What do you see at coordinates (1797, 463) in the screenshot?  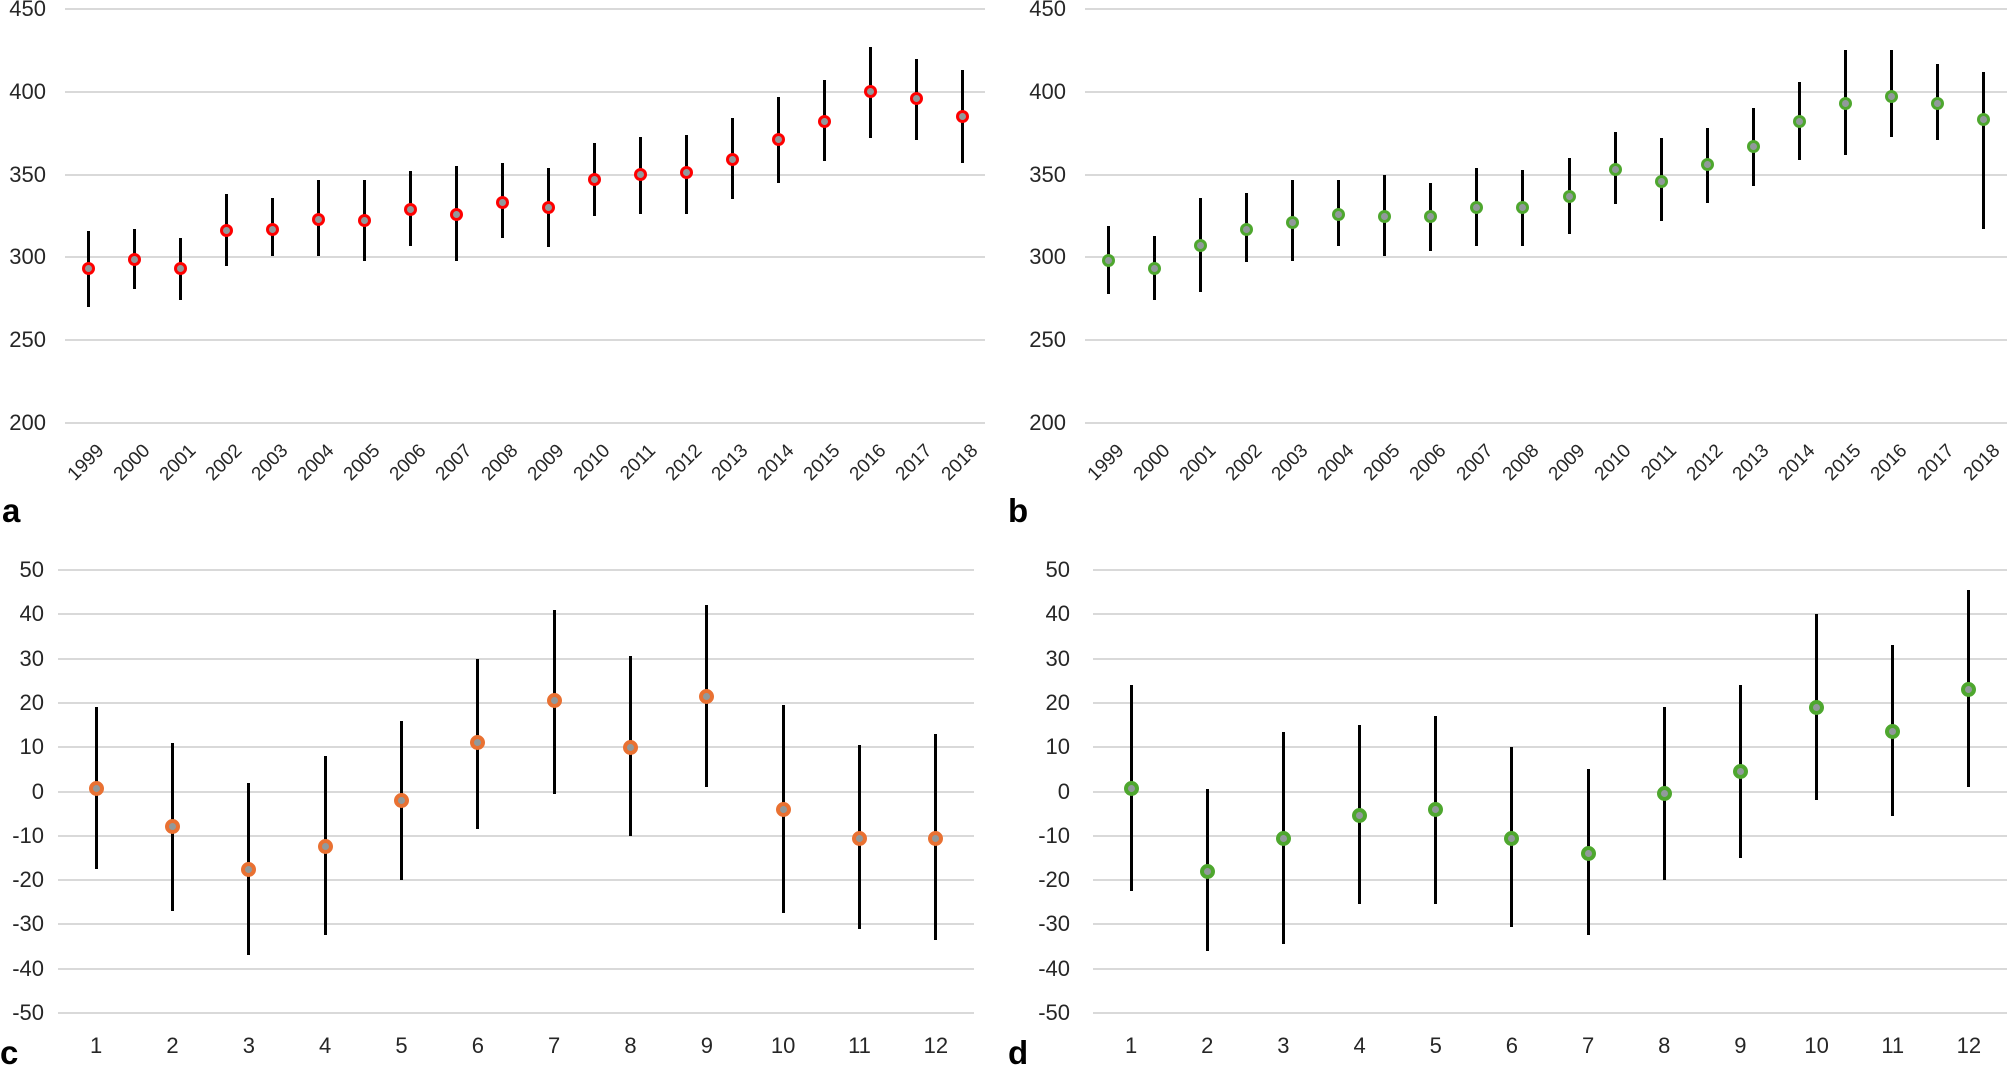 I see `x-axis-tick-label: 2014` at bounding box center [1797, 463].